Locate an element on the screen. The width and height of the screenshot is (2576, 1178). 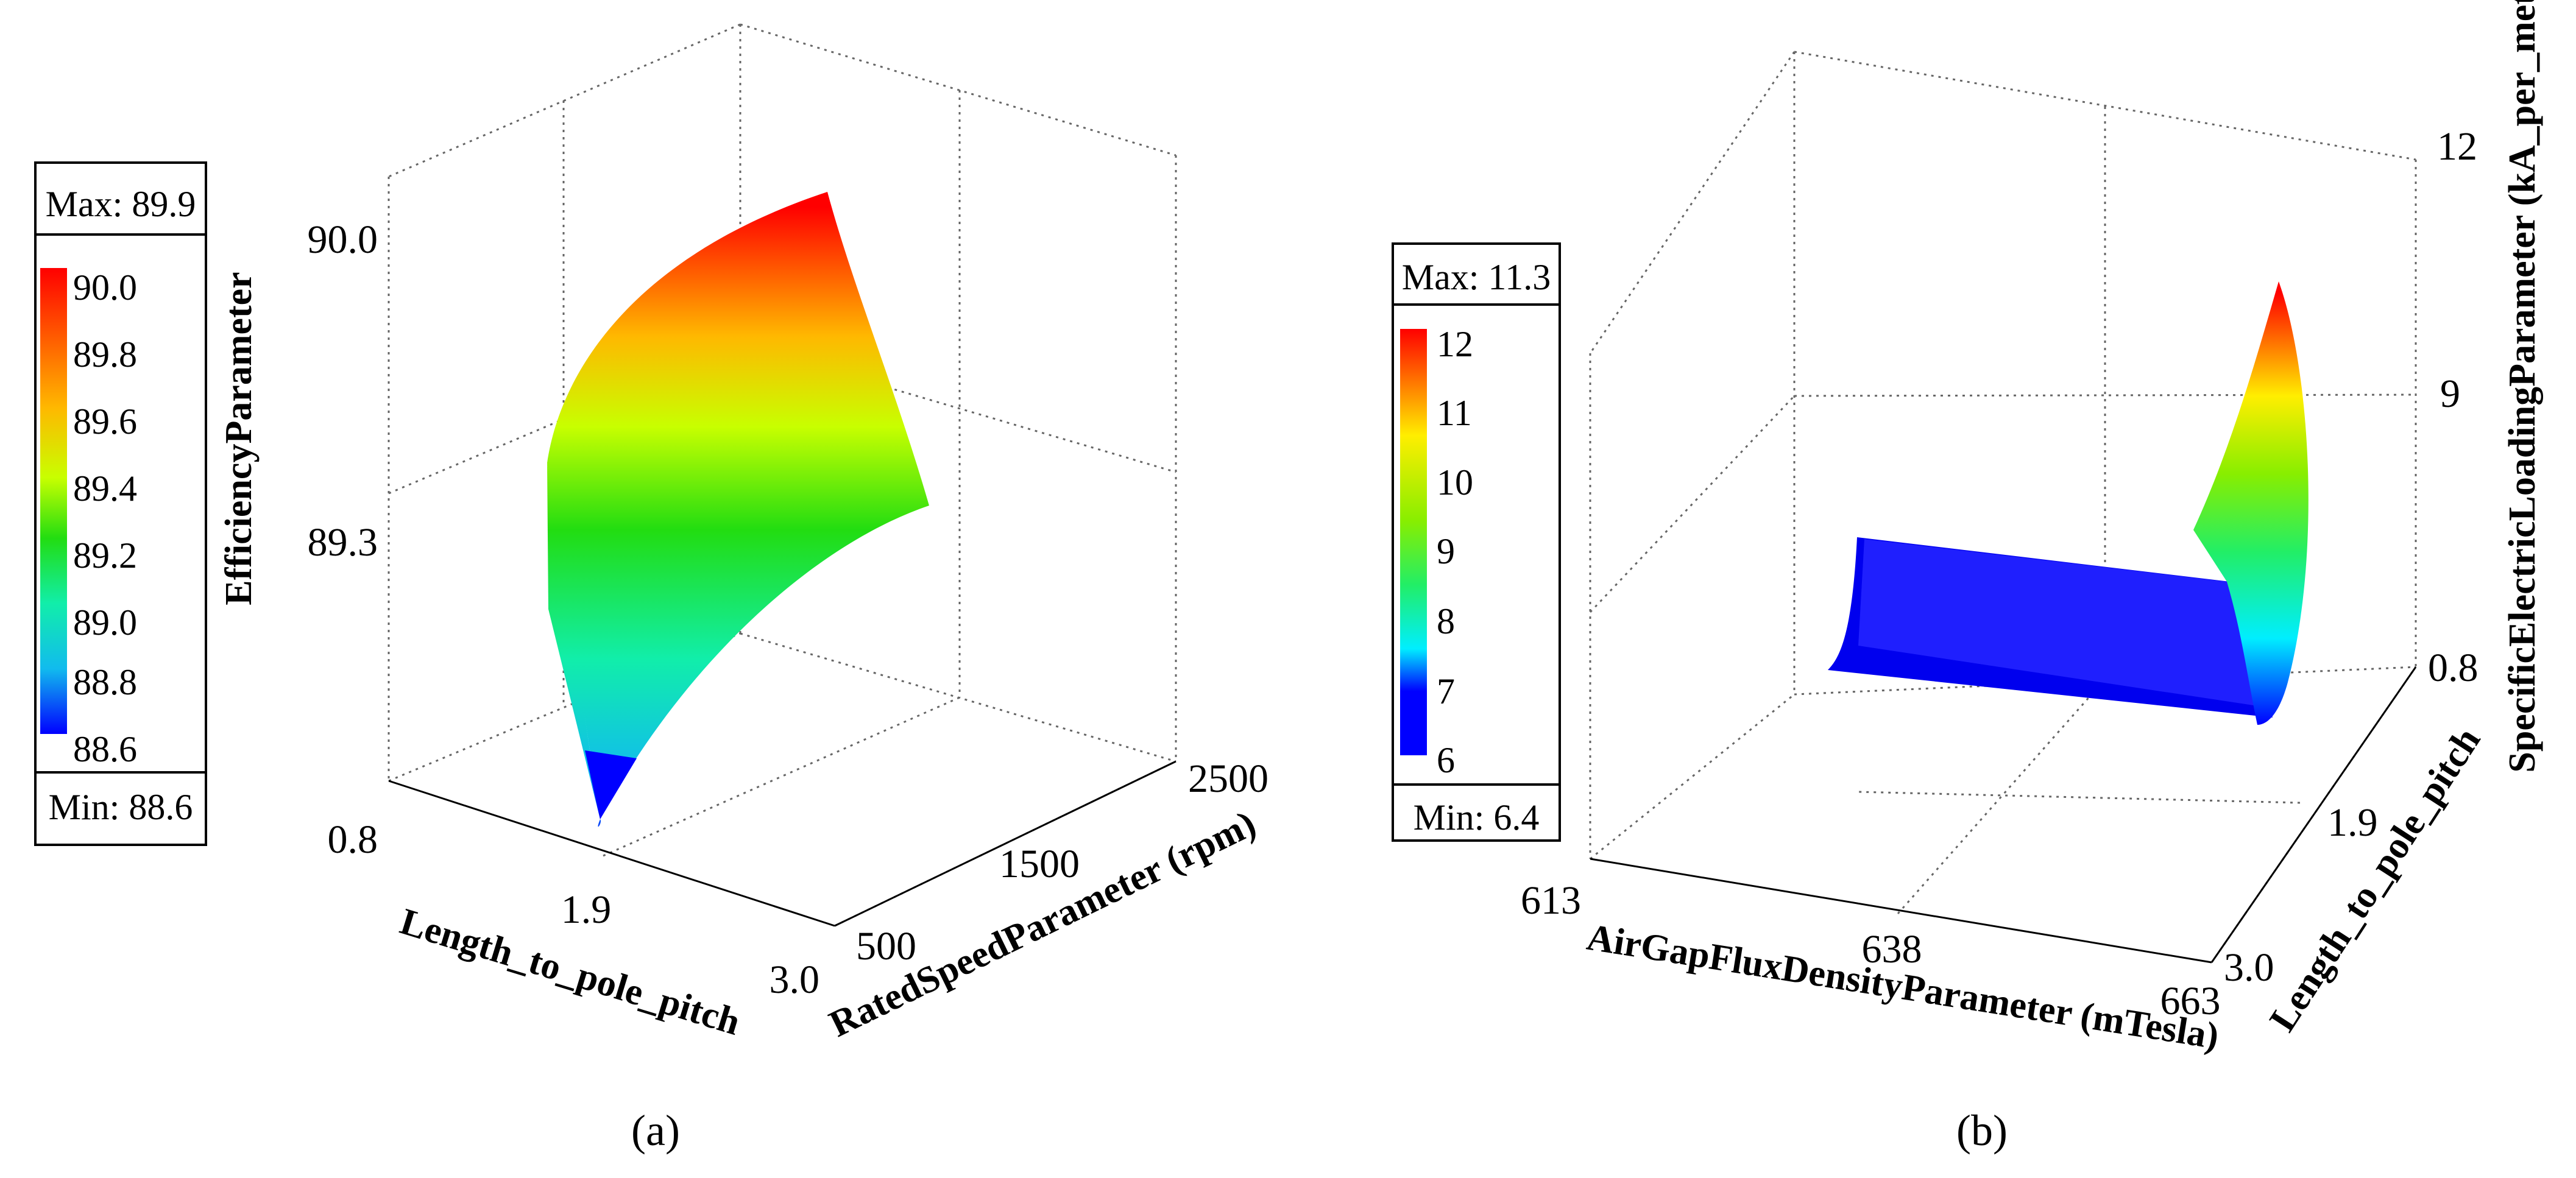
panel-b-y-label: Length_to_pole_pitch is located at coordinates (2375, 880).